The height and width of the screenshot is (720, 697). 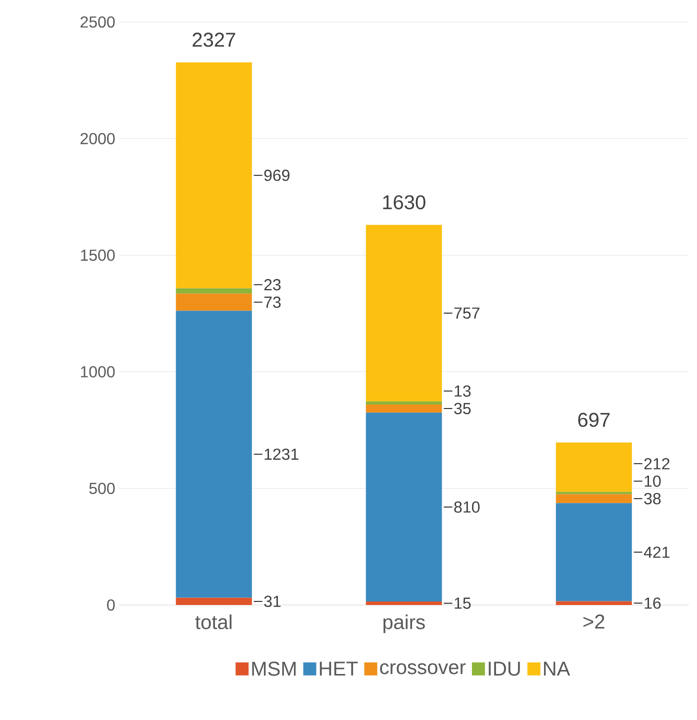 I want to click on y-tick-label: 1000, so click(x=98, y=372).